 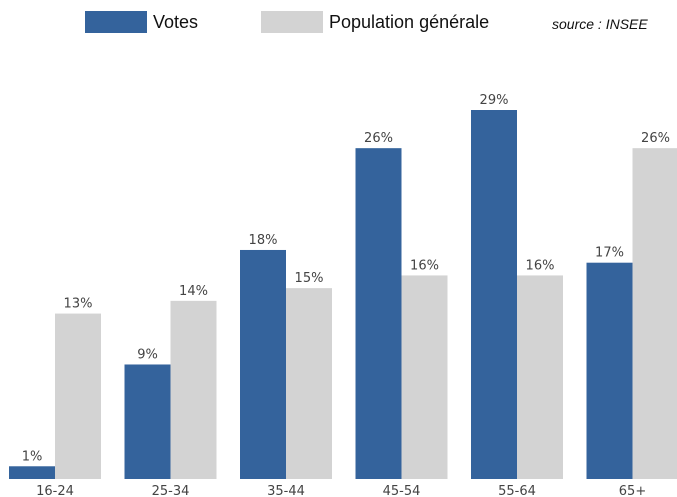 What do you see at coordinates (409, 22) in the screenshot?
I see `legend-label-population: Population générale` at bounding box center [409, 22].